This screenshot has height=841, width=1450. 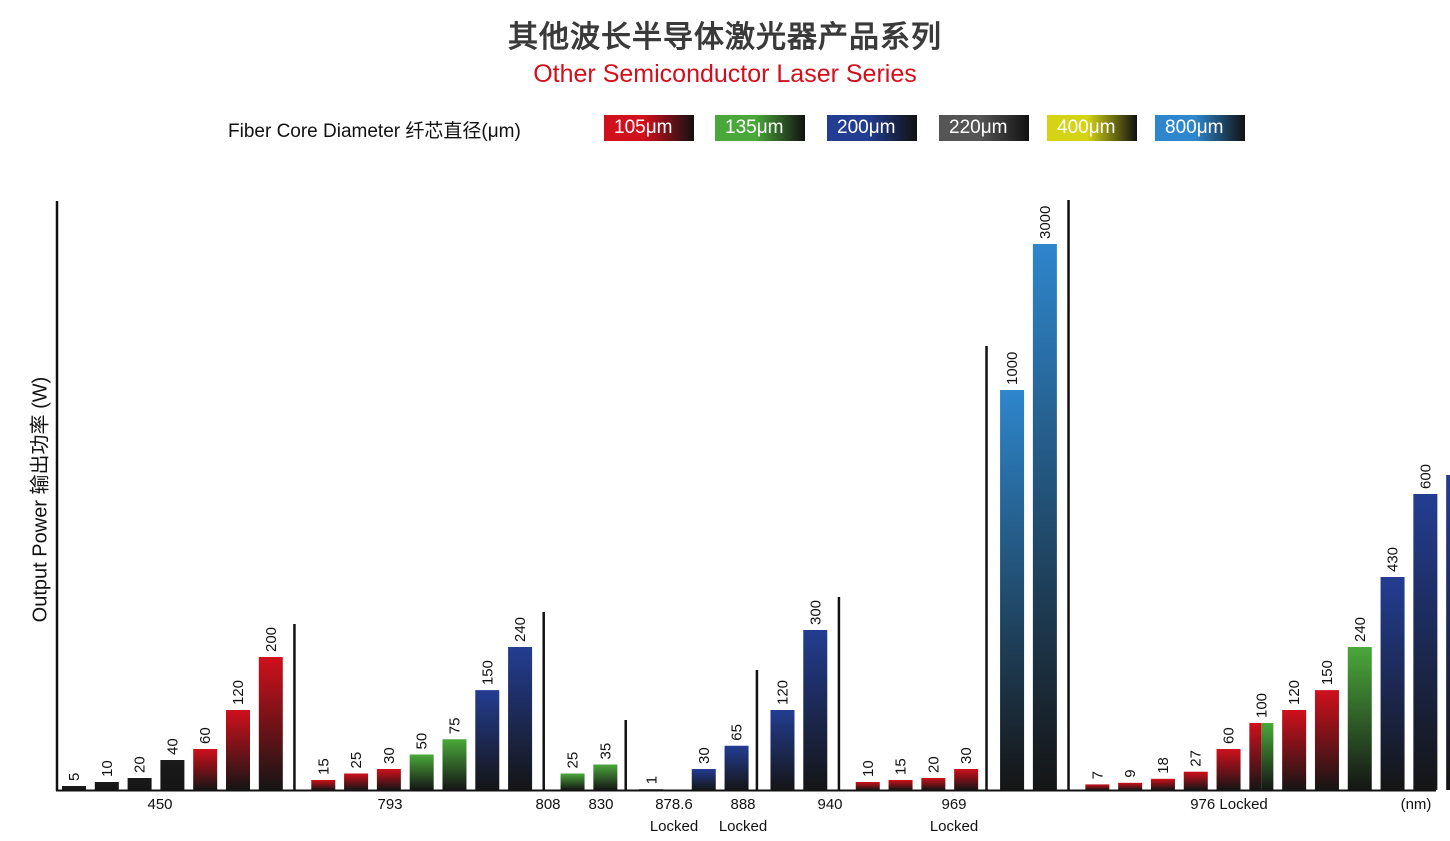 I want to click on legend-item-220μm: 220μm, so click(x=984, y=128).